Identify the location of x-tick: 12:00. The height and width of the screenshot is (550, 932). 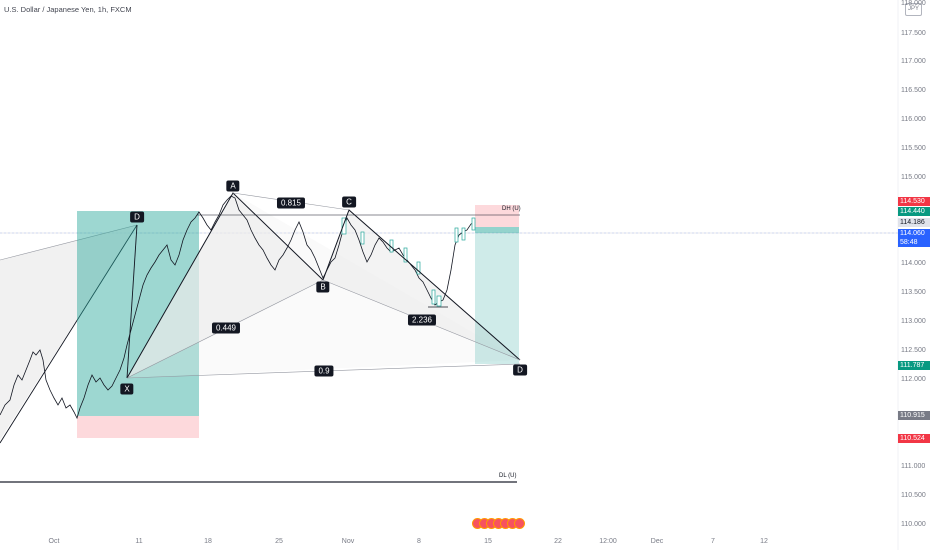
(608, 541).